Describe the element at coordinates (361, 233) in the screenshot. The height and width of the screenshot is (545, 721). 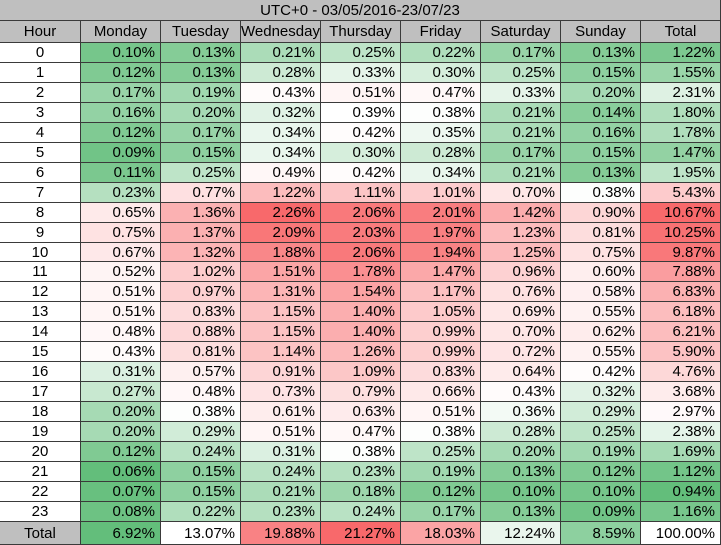
I see `heat-cell: 2.03%` at that location.